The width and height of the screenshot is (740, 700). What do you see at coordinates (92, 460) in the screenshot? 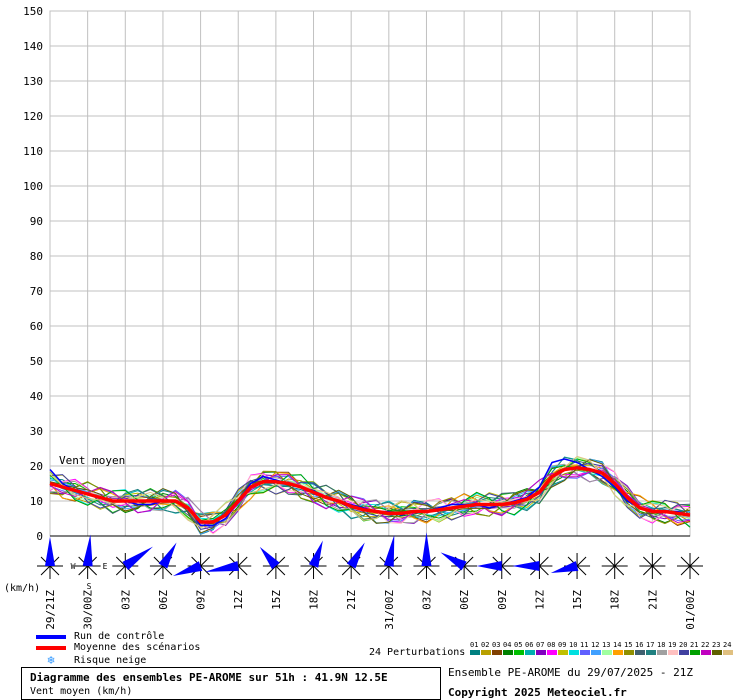
I see `series-label: Vent moyen` at bounding box center [92, 460].